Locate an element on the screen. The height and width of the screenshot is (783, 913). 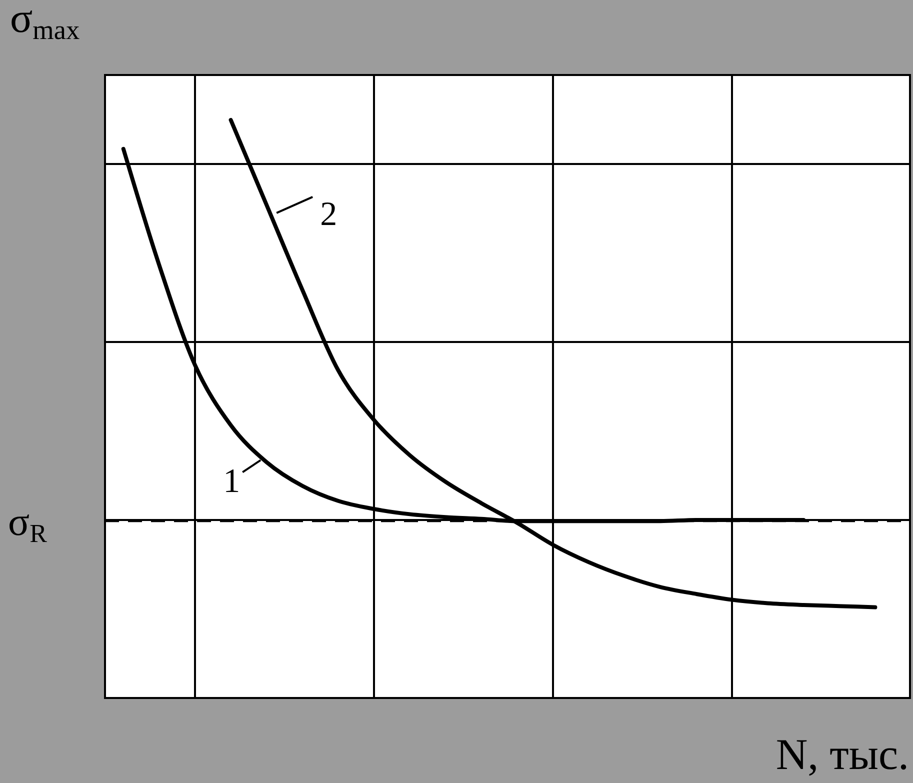
ref-line-label: σ$_{R}$ is located at coordinates (28, 523).